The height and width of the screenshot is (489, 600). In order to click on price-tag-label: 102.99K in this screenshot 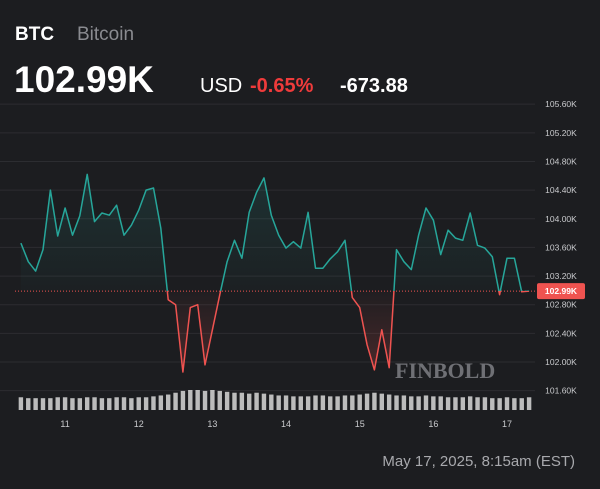, I will do `click(561, 291)`.